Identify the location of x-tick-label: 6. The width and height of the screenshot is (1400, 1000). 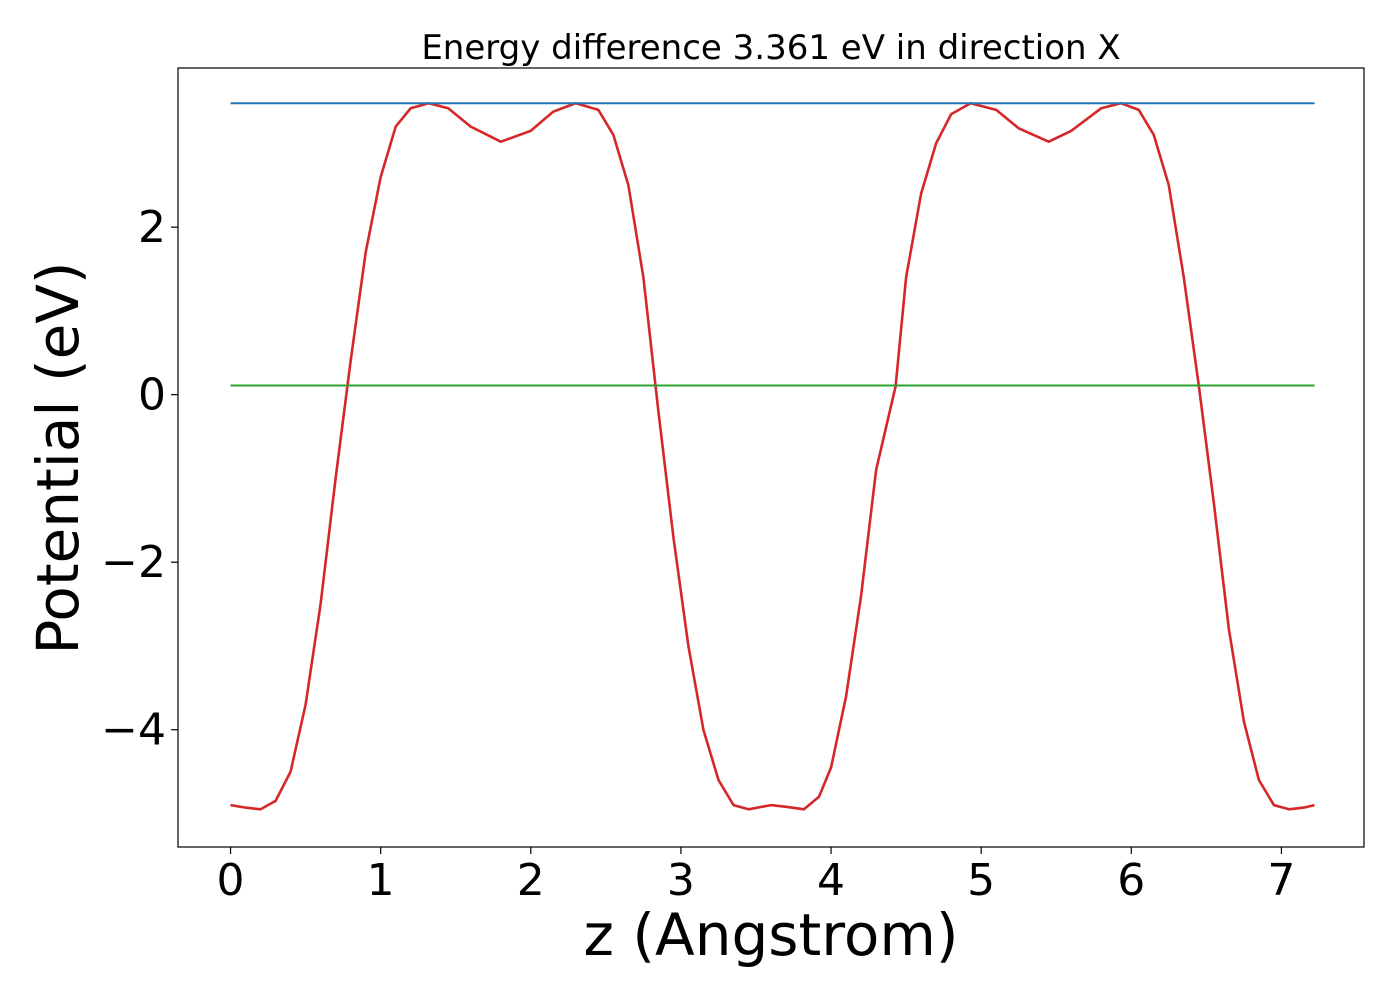
(1131, 880).